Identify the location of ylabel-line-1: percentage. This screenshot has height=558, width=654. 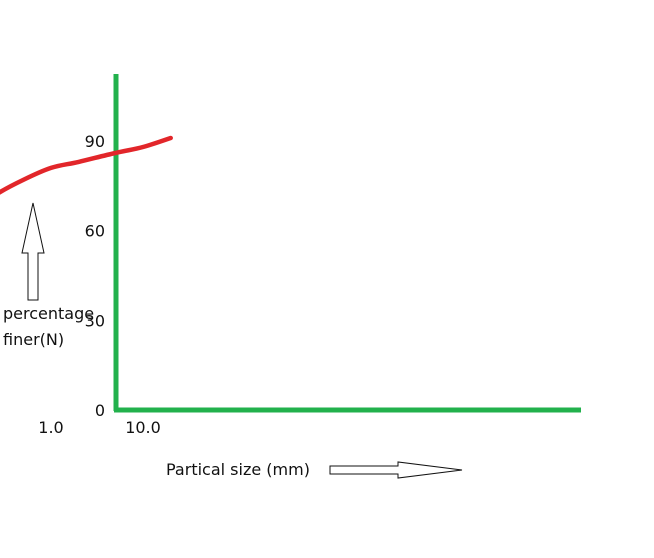
(48, 313).